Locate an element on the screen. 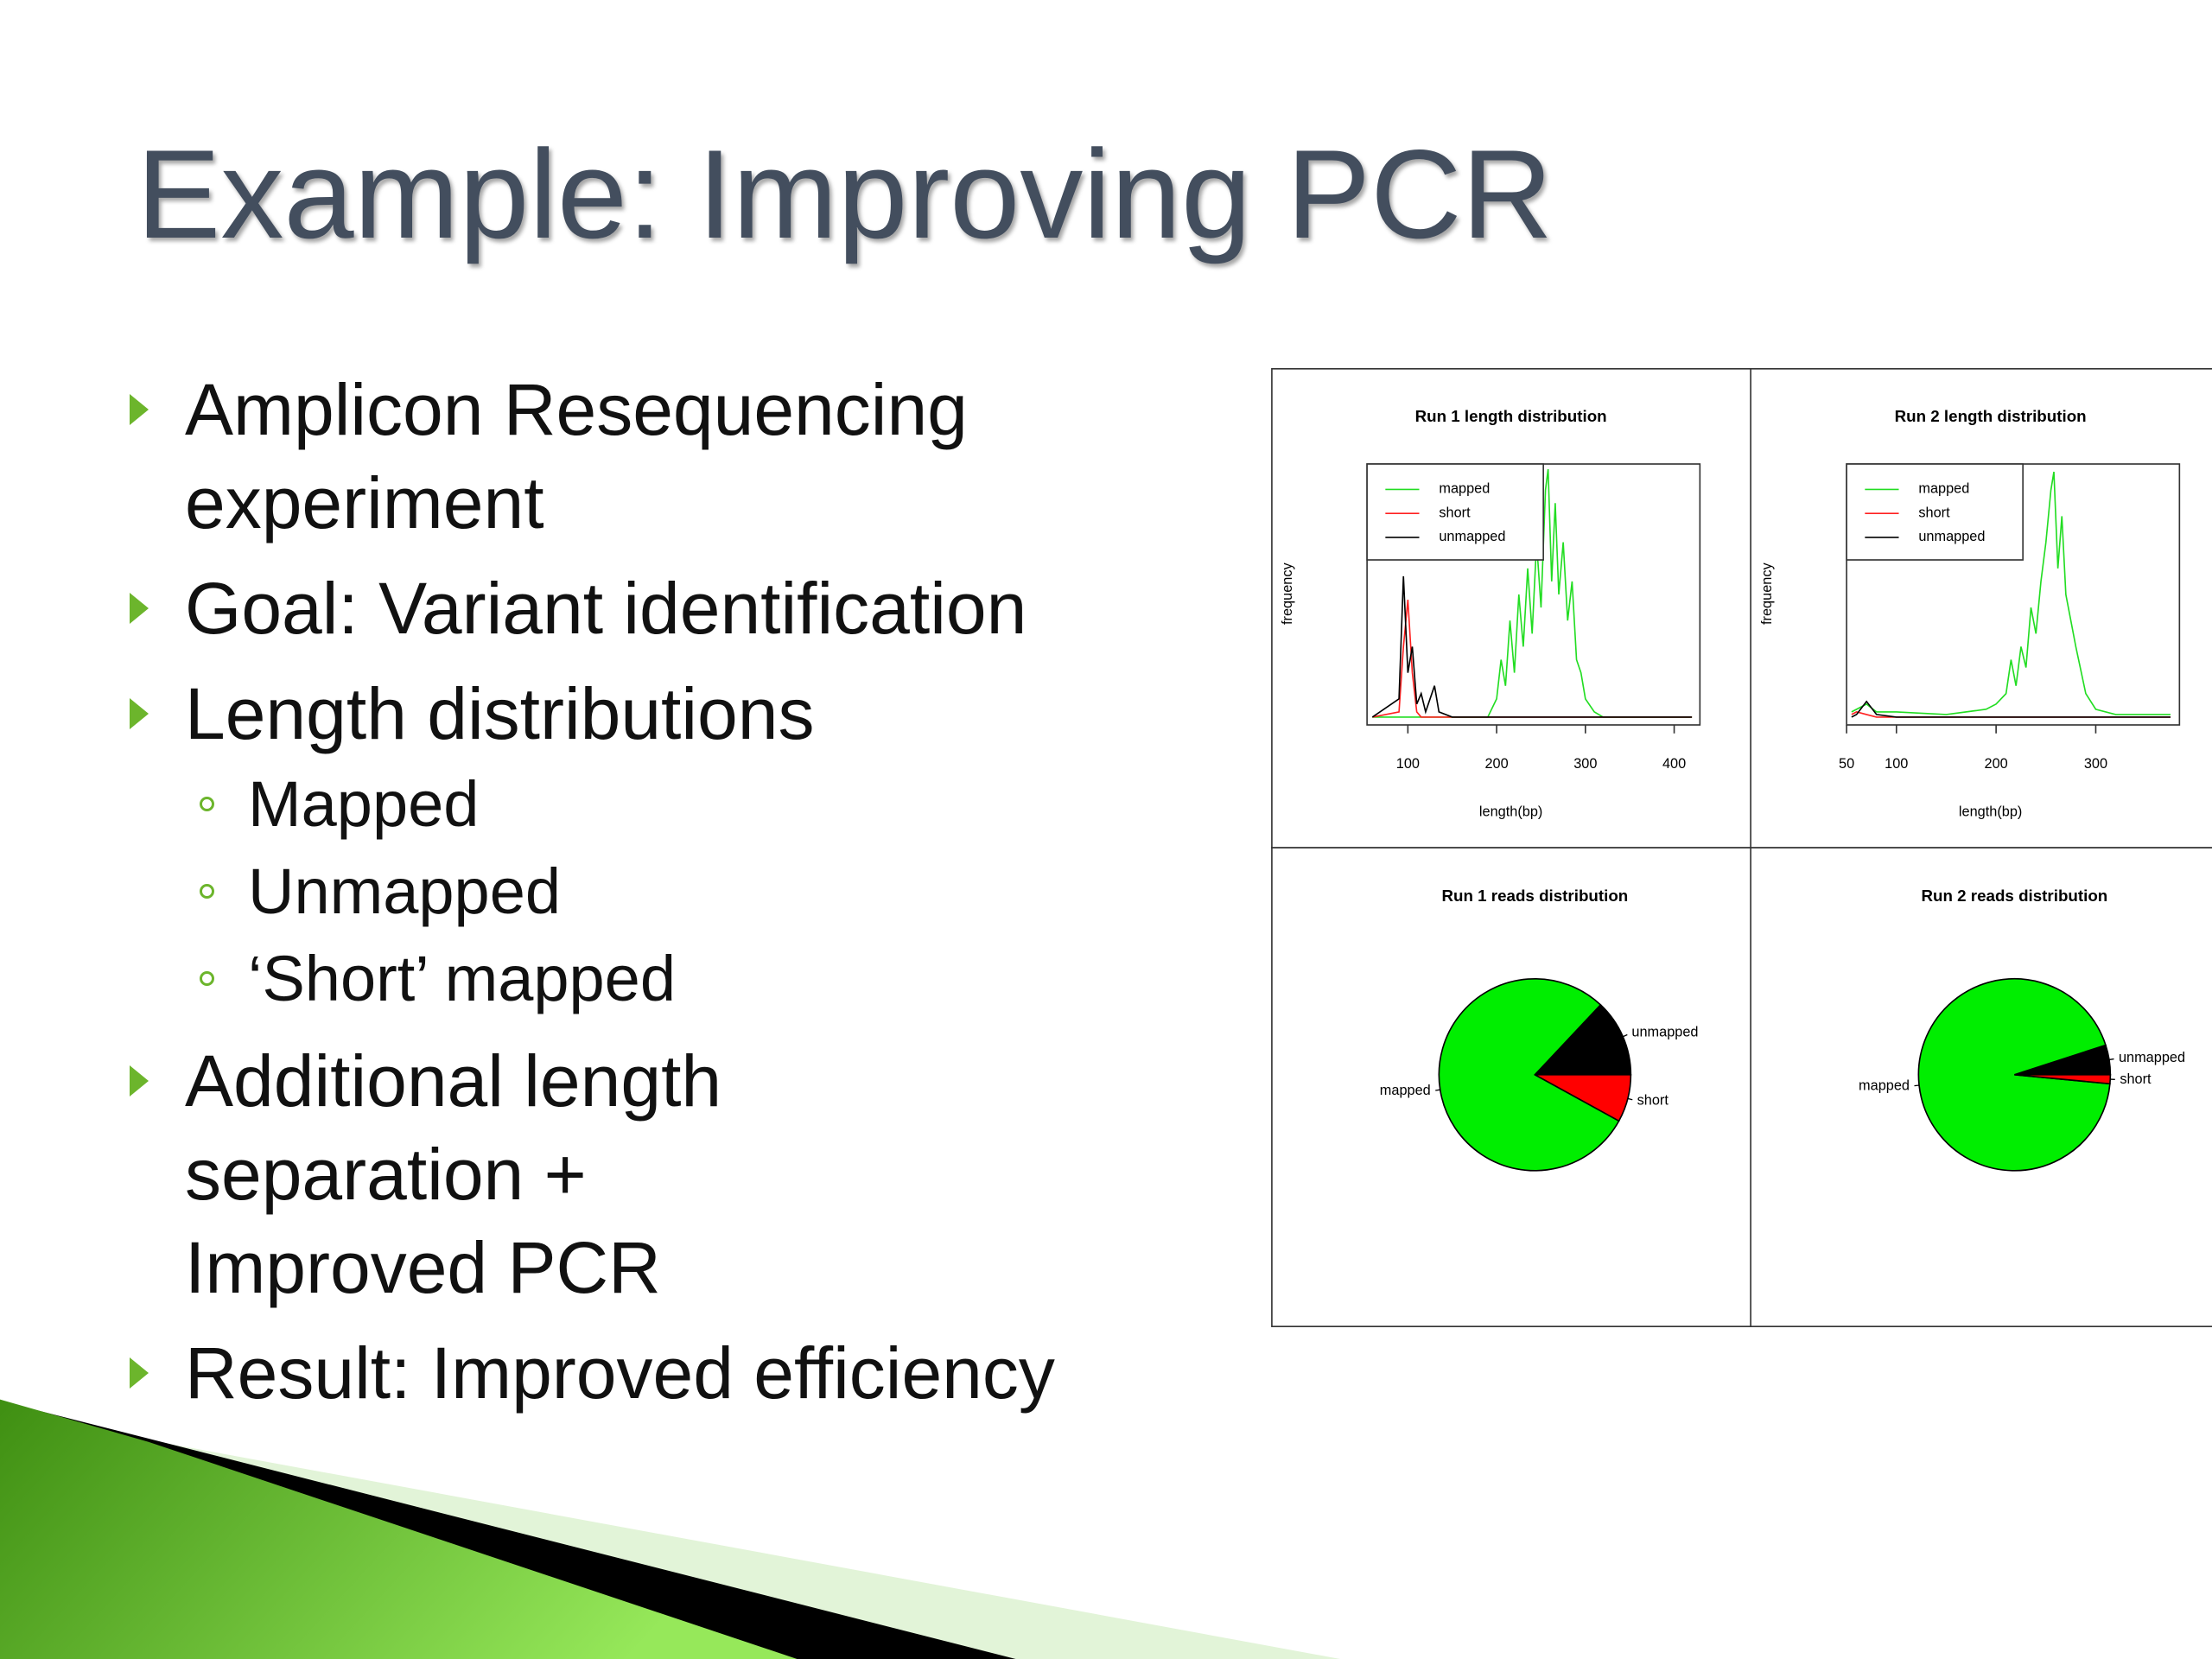  bullet-item: Goal: Variant identification is located at coordinates (622, 608).